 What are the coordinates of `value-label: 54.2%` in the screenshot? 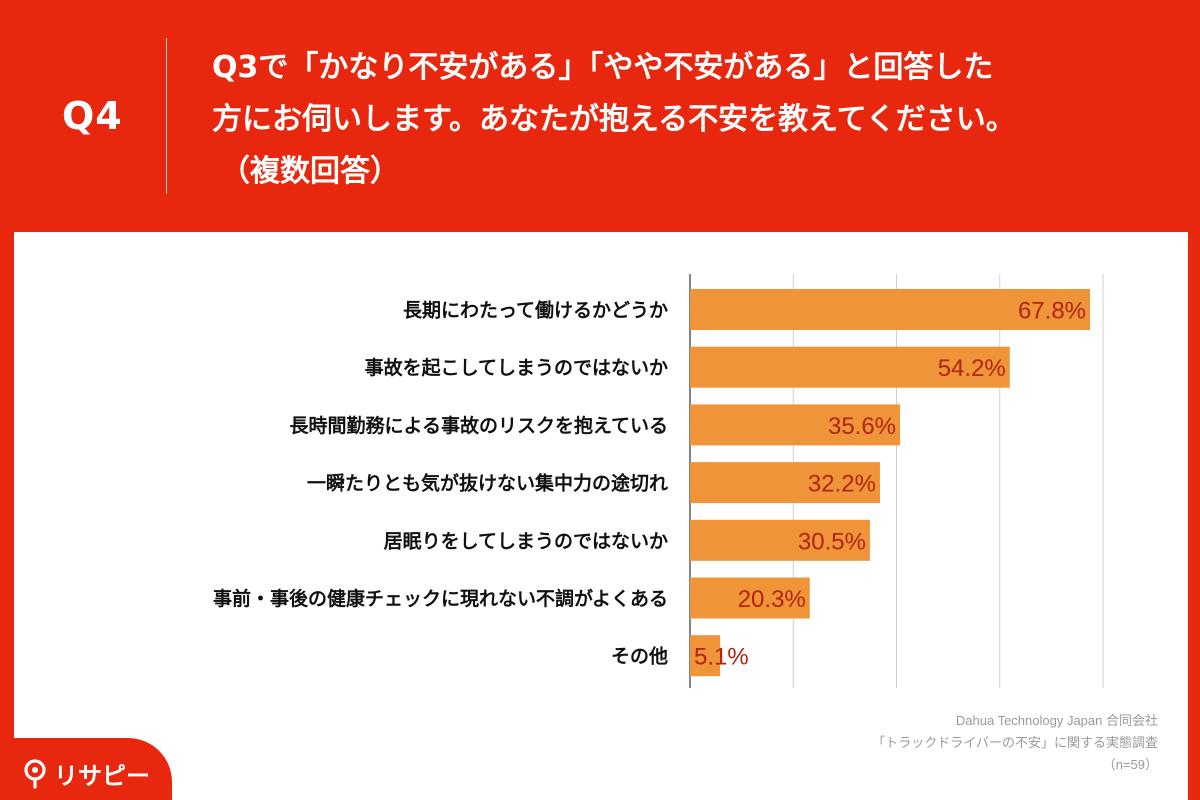 It's located at (972, 368).